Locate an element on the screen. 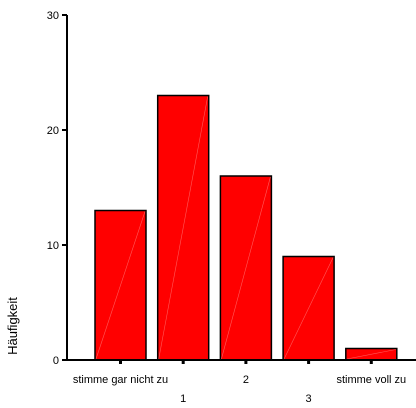 The height and width of the screenshot is (408, 416). x-tick-label-2: 2 is located at coordinates (246, 380).